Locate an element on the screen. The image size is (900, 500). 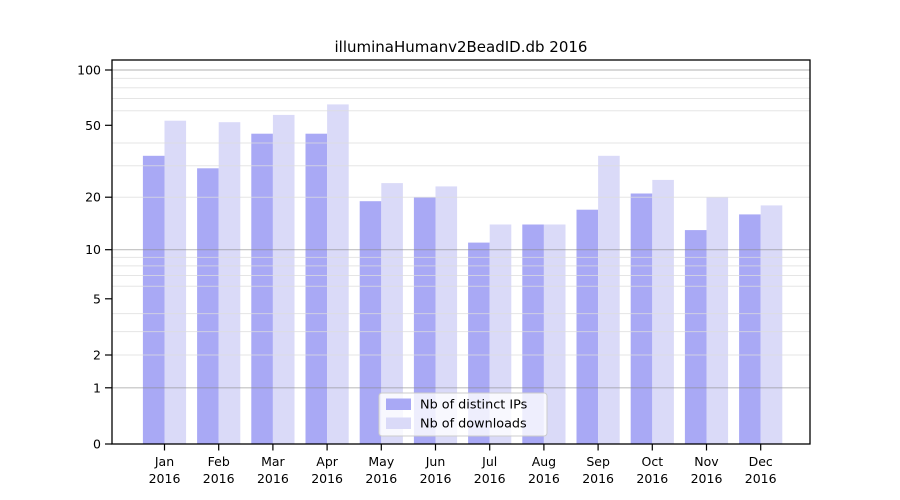
bar-downloads-feb is located at coordinates (229, 283).